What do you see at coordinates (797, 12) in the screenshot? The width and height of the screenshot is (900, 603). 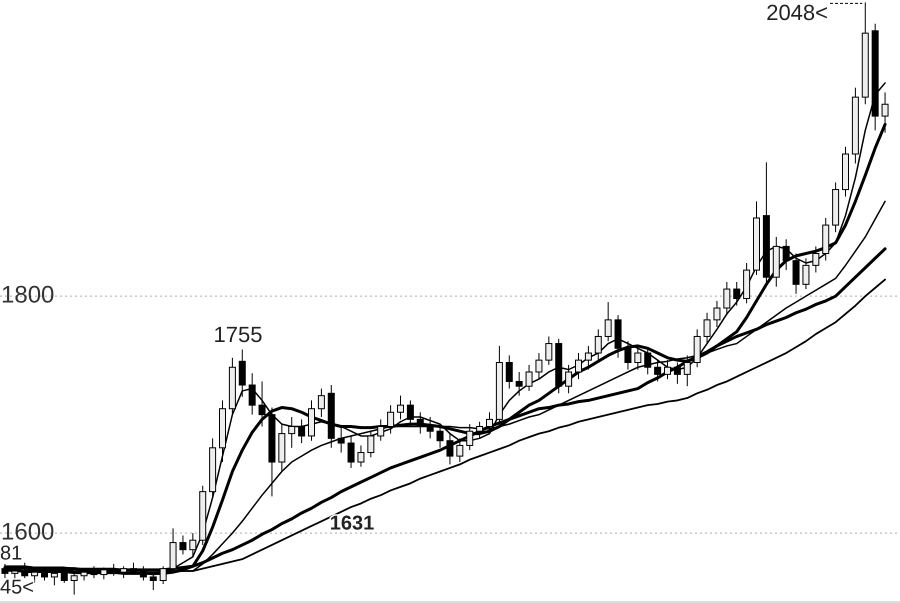 I see `annotation: 2048<` at bounding box center [797, 12].